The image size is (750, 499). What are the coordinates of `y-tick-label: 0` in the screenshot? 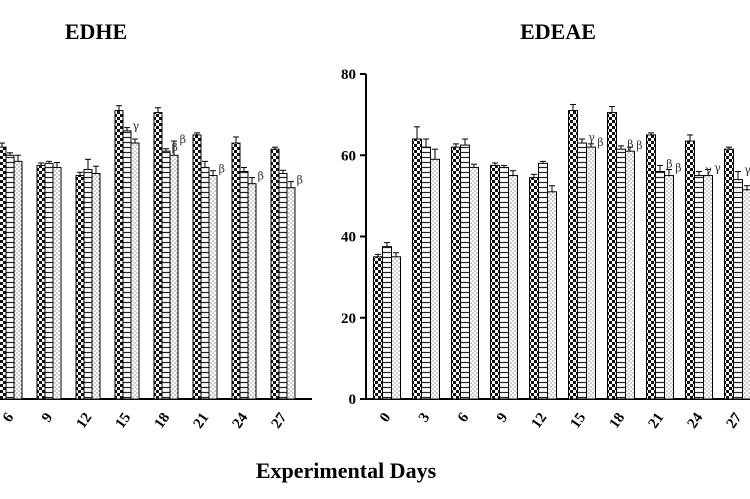 It's located at (353, 400).